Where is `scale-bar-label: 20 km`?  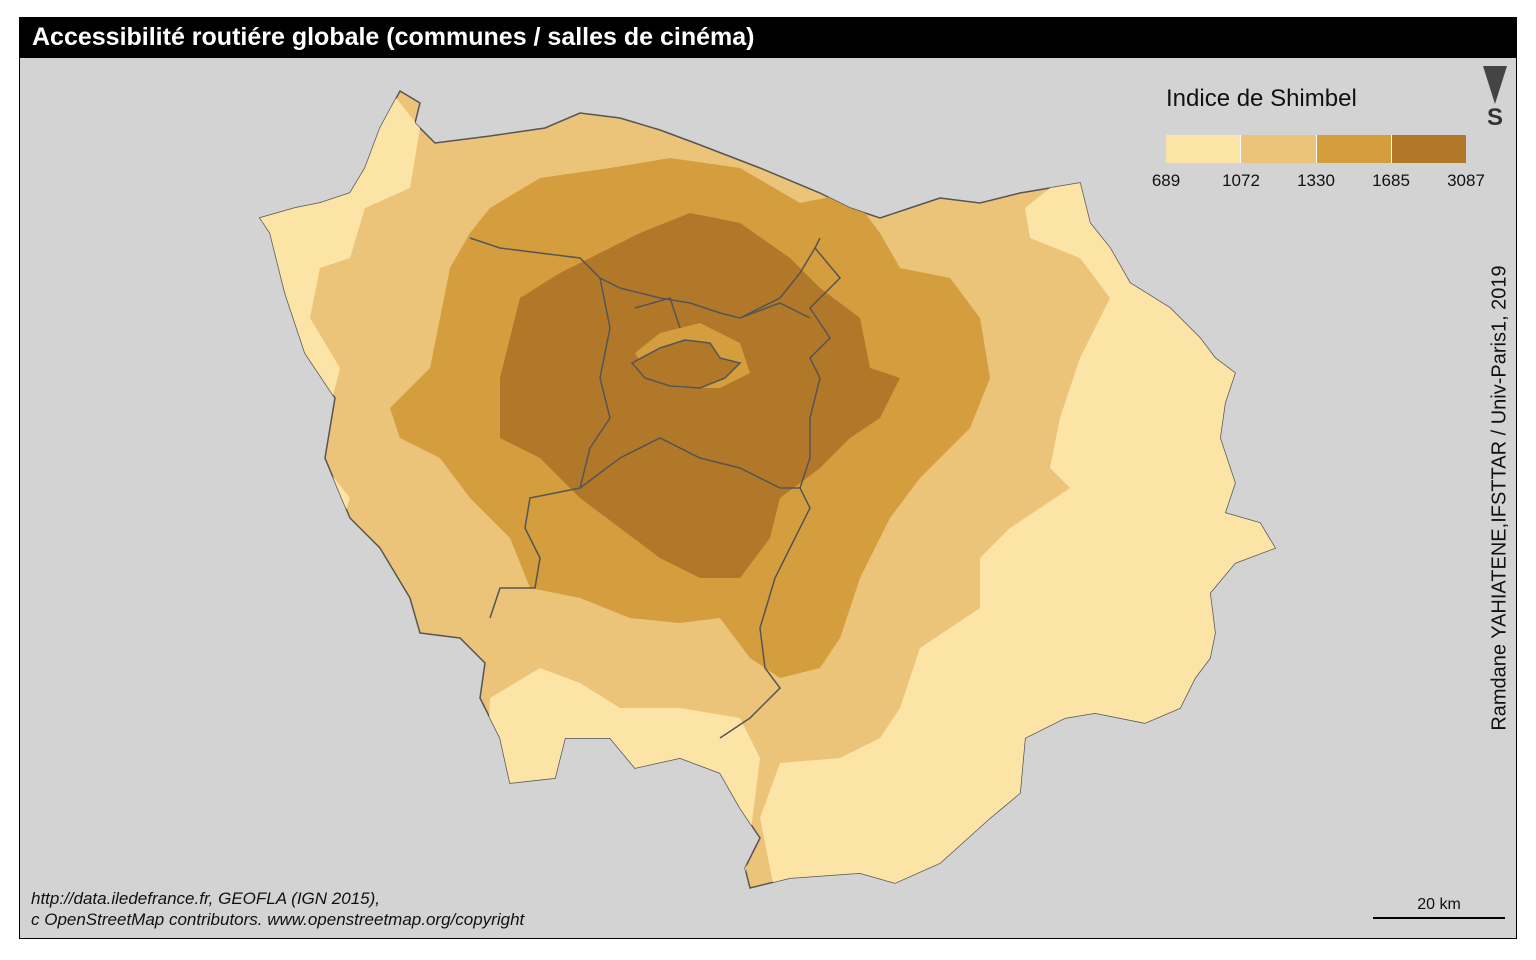 scale-bar-label: 20 km is located at coordinates (1439, 904).